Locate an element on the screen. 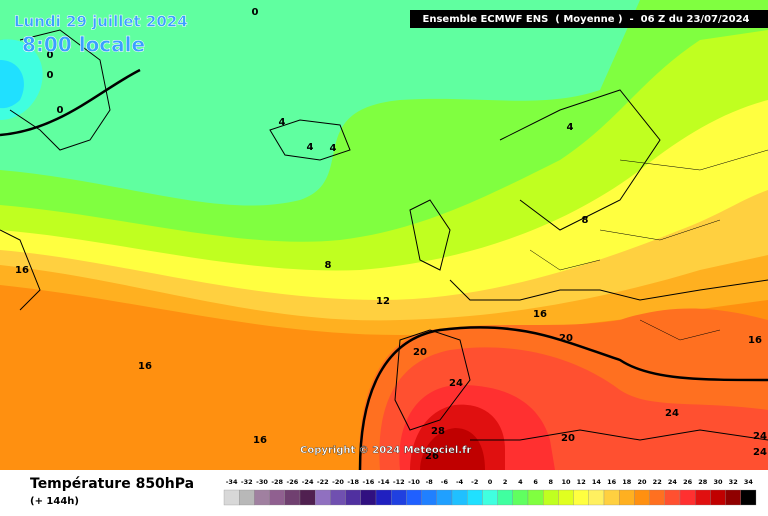  legend-tick-label: -20 is located at coordinates (338, 482).